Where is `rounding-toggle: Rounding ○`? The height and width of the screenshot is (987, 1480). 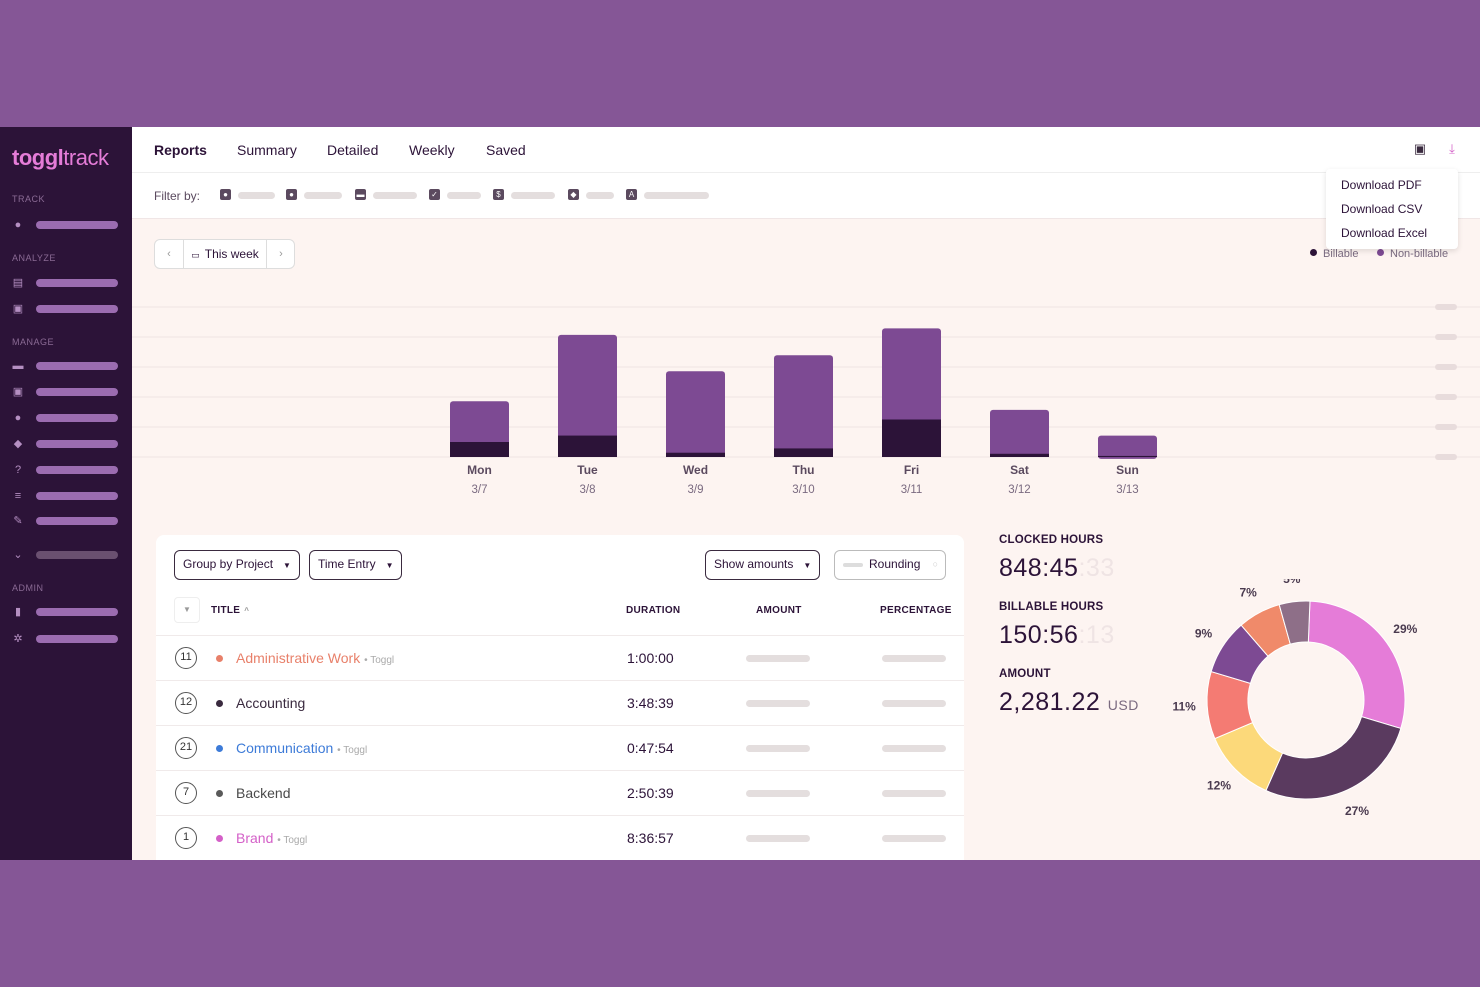
rounding-toggle: Rounding ○ is located at coordinates (890, 565).